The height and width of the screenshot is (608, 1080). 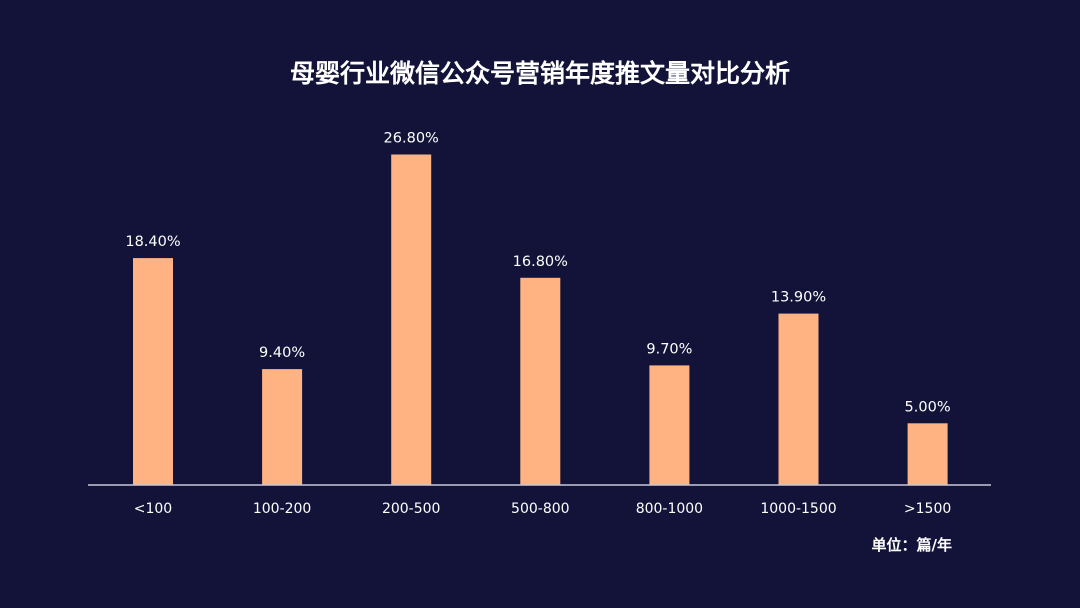 What do you see at coordinates (411, 509) in the screenshot?
I see `x-tick-label-3: 200-500` at bounding box center [411, 509].